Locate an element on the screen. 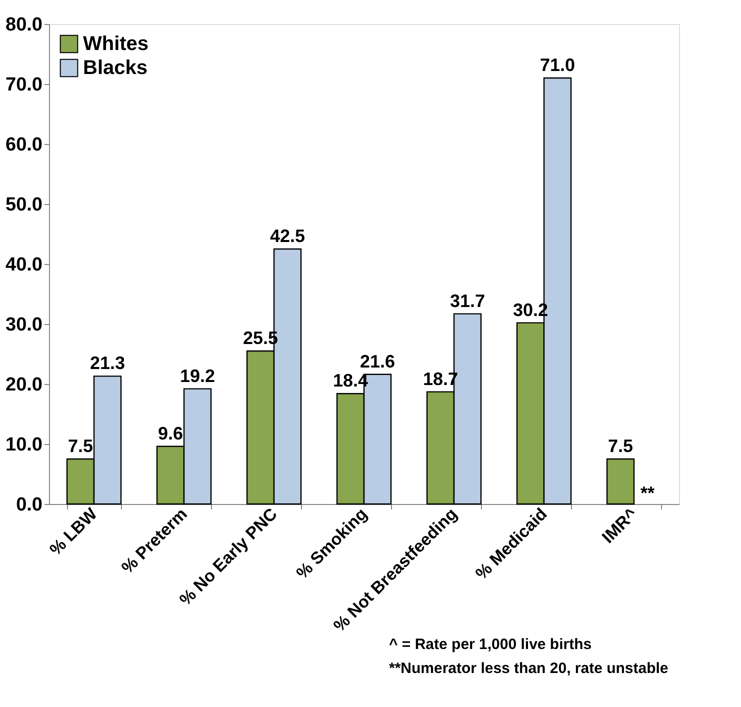 The height and width of the screenshot is (707, 741). text: **Numerator less than 20, rate unstable is located at coordinates (528, 668).